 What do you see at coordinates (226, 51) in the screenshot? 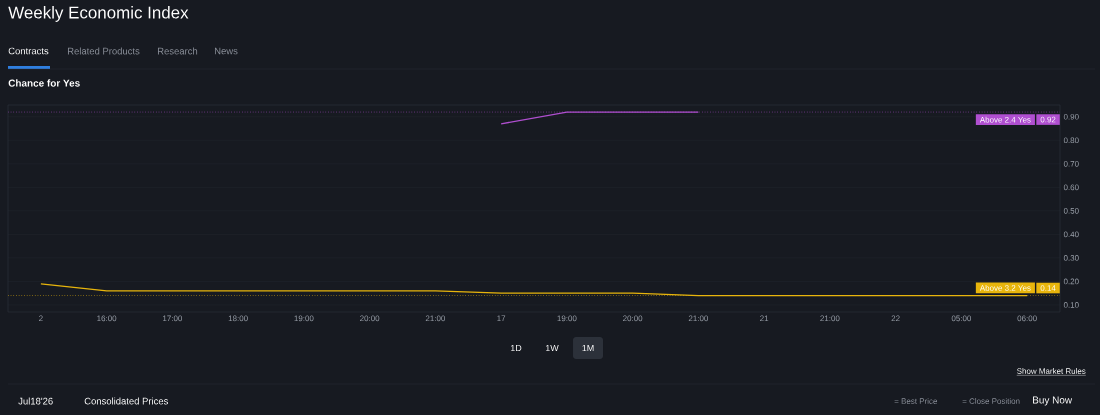
I see `text: News` at bounding box center [226, 51].